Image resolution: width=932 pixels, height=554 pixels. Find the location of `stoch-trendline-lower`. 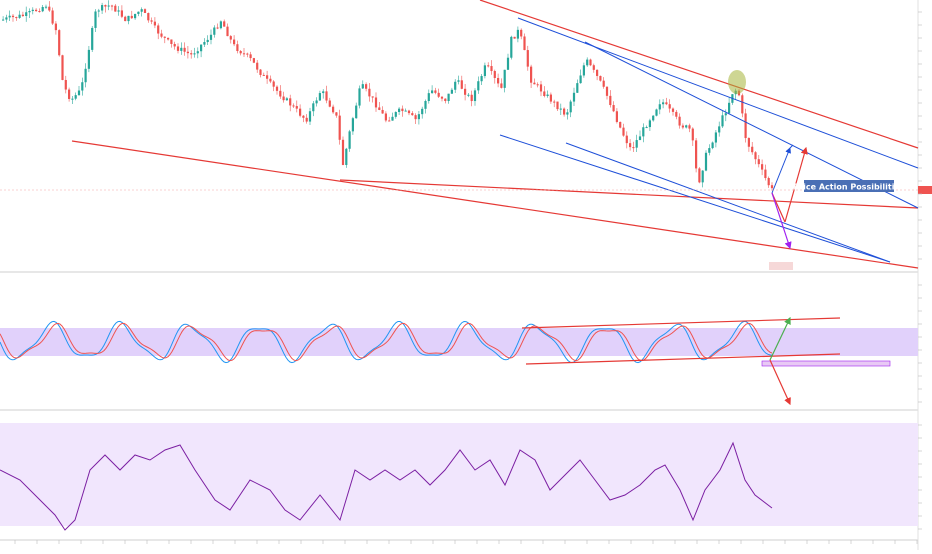

stoch-trendline-lower is located at coordinates (683, 359).